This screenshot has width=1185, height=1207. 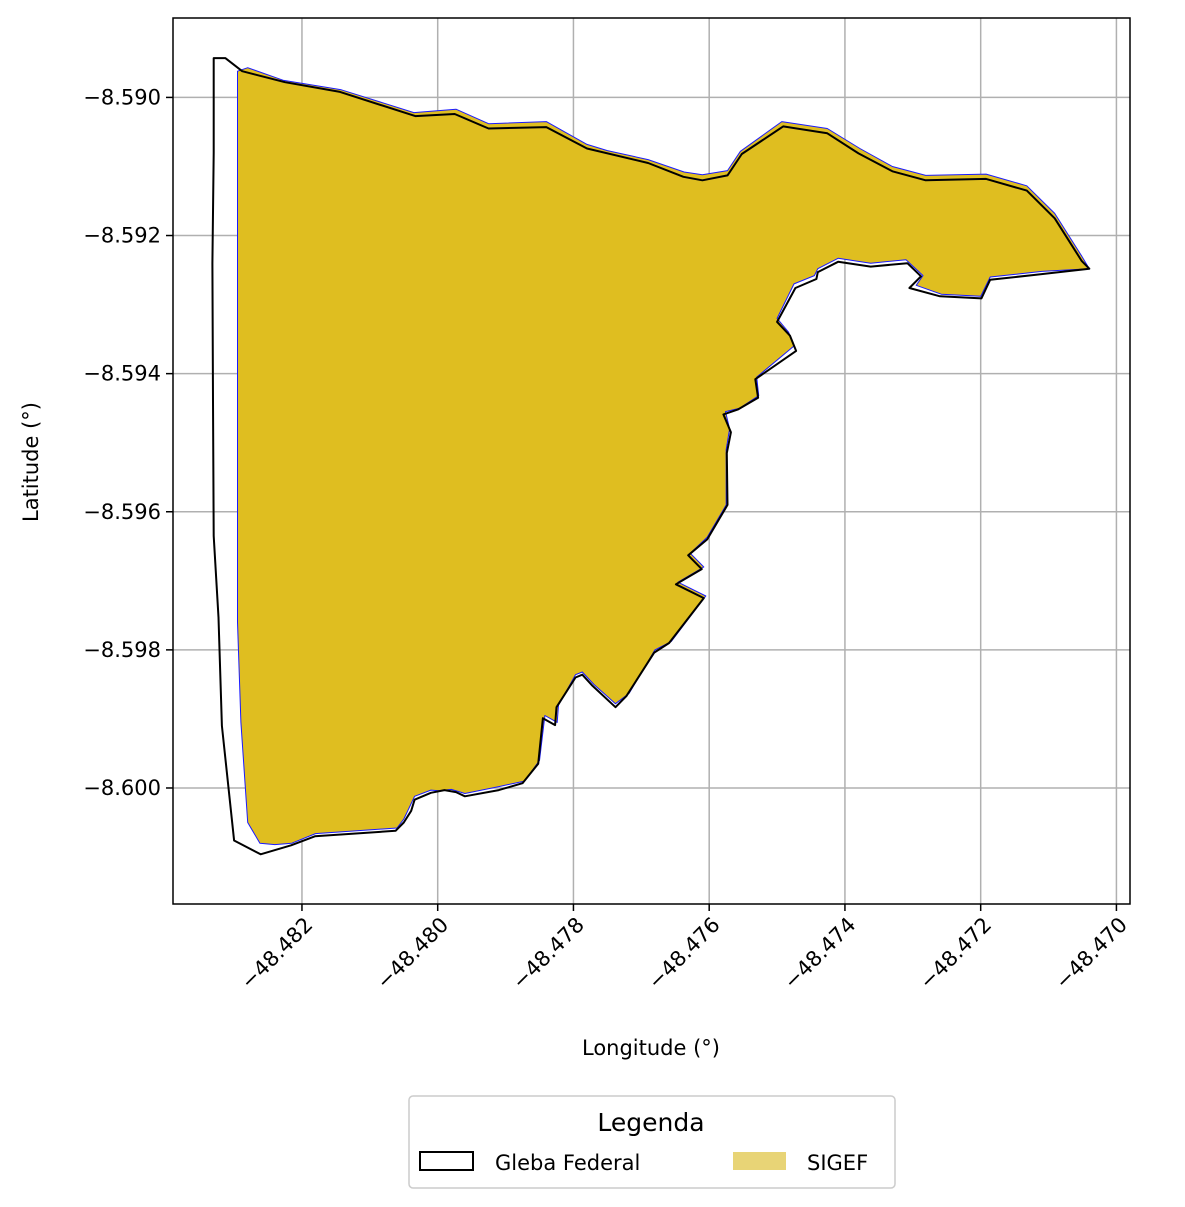 I want to click on legend: Legenda Gleba Federal SIGEF, so click(x=652, y=1142).